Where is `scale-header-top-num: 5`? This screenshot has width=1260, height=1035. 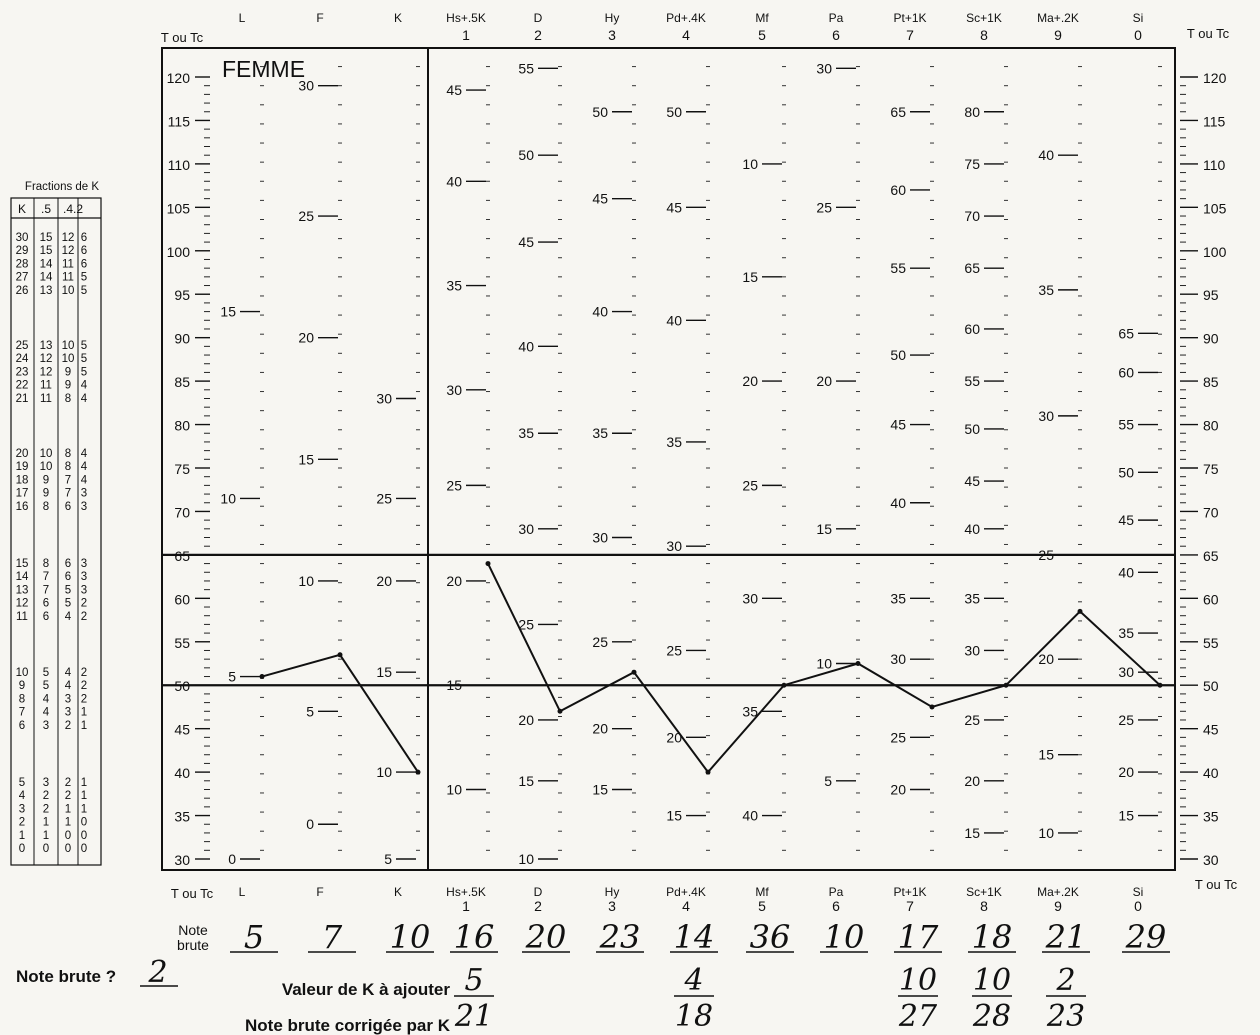 scale-header-top-num: 5 is located at coordinates (762, 35).